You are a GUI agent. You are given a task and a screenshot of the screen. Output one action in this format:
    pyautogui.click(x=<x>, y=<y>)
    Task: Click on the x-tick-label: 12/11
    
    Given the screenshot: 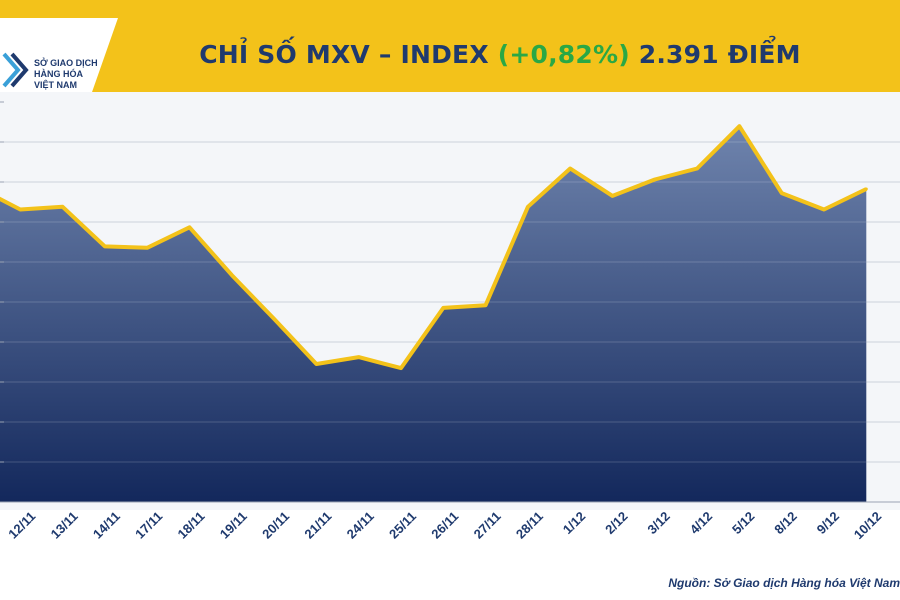 What is the action you would take?
    pyautogui.click(x=21, y=525)
    